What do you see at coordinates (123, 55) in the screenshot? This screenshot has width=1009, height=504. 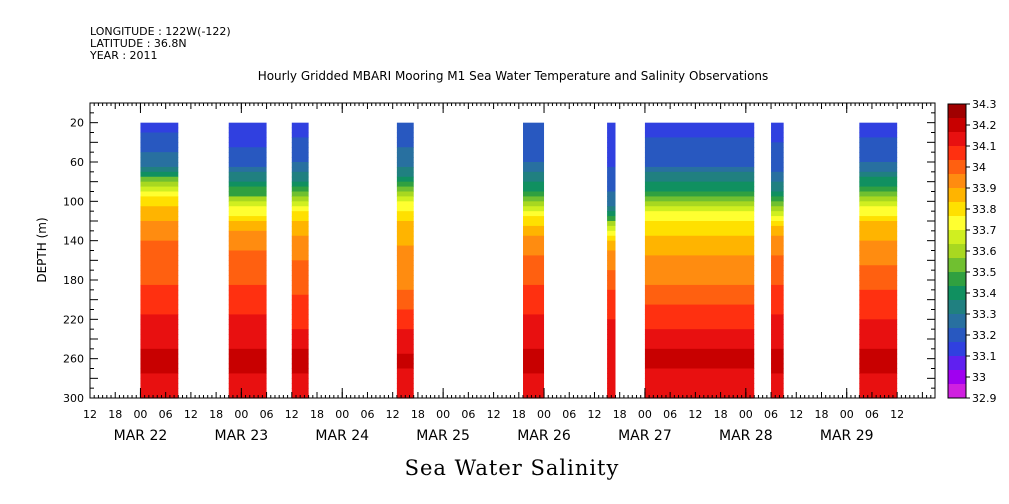 I see `year-label: YEAR : 2011` at bounding box center [123, 55].